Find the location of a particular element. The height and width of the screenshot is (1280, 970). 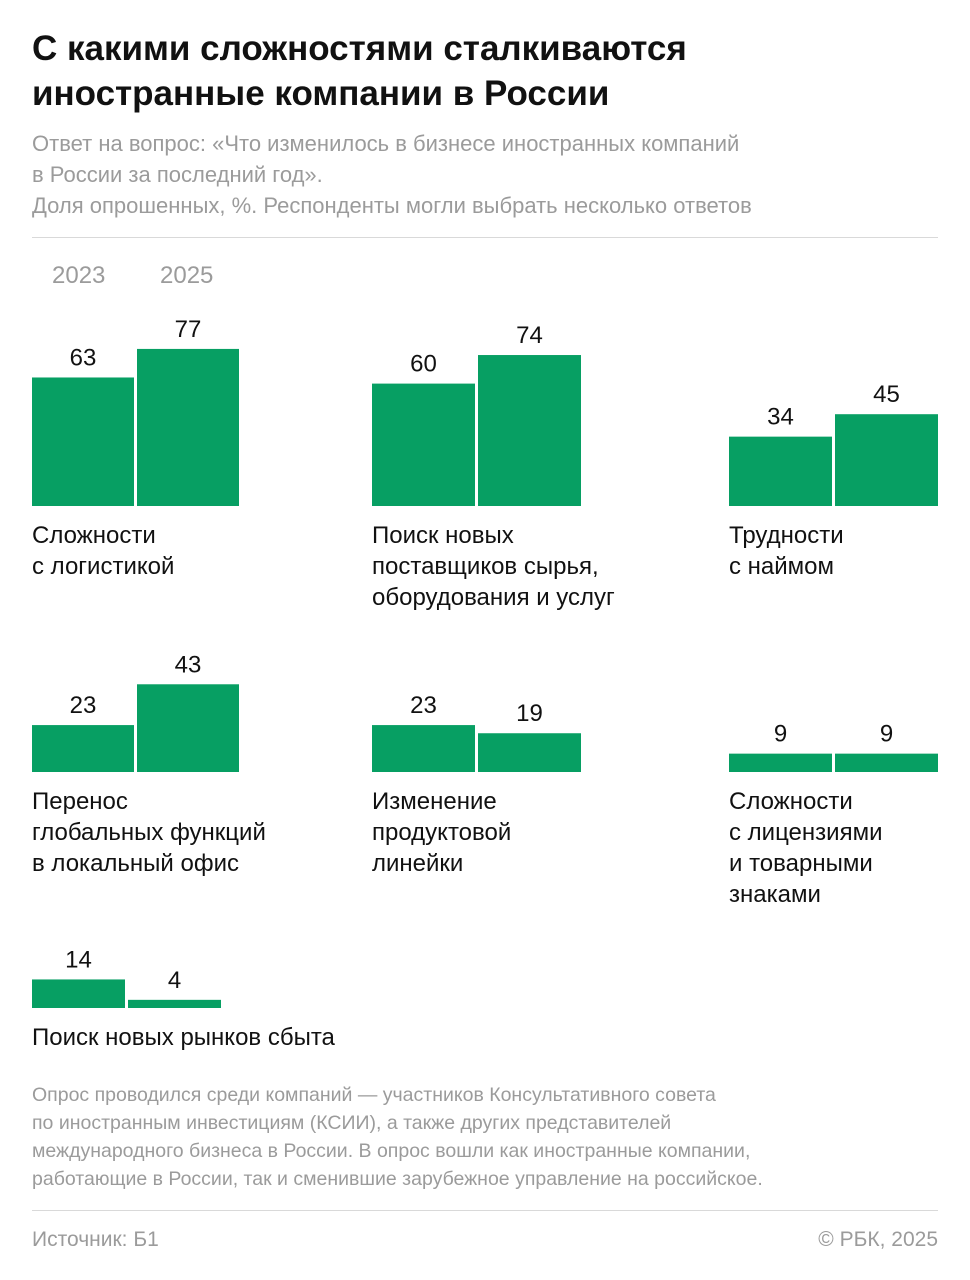

category-label-line: оборудования и услуг is located at coordinates (493, 597).